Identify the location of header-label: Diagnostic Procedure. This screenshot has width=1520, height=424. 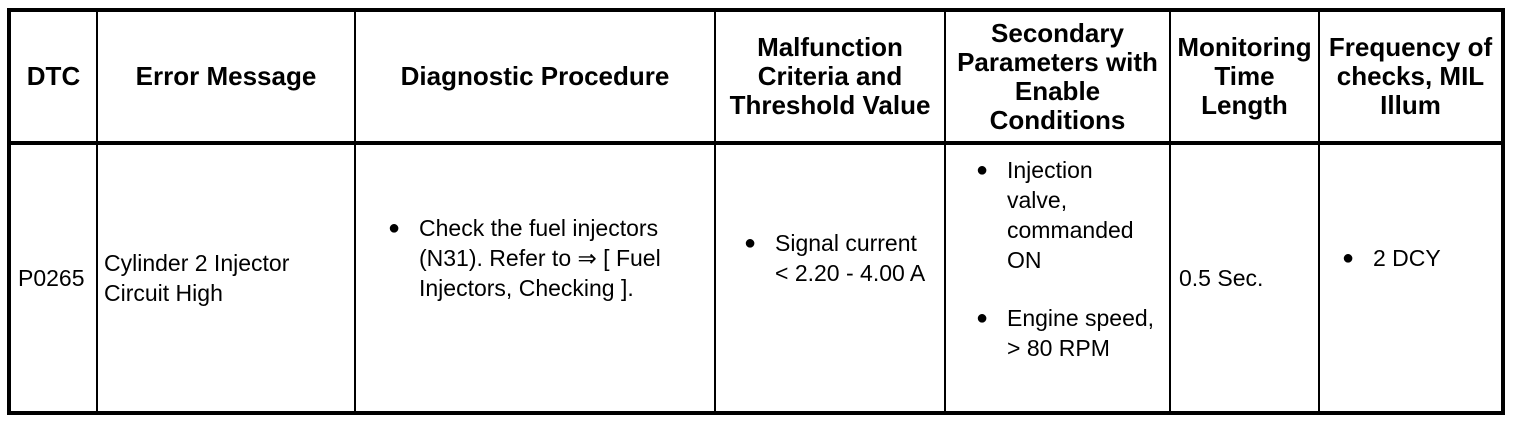
(535, 76).